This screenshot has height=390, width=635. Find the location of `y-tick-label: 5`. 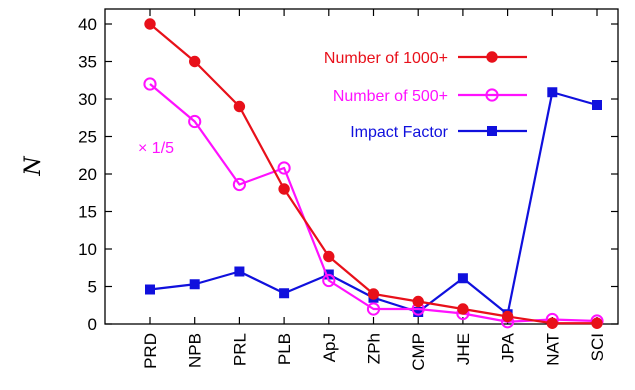

y-tick-label: 5 is located at coordinates (92, 287).